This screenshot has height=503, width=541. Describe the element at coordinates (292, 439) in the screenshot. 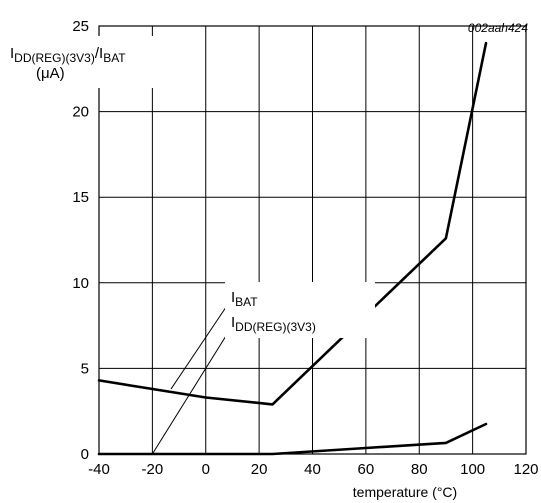

I see `series-line-idd` at that location.